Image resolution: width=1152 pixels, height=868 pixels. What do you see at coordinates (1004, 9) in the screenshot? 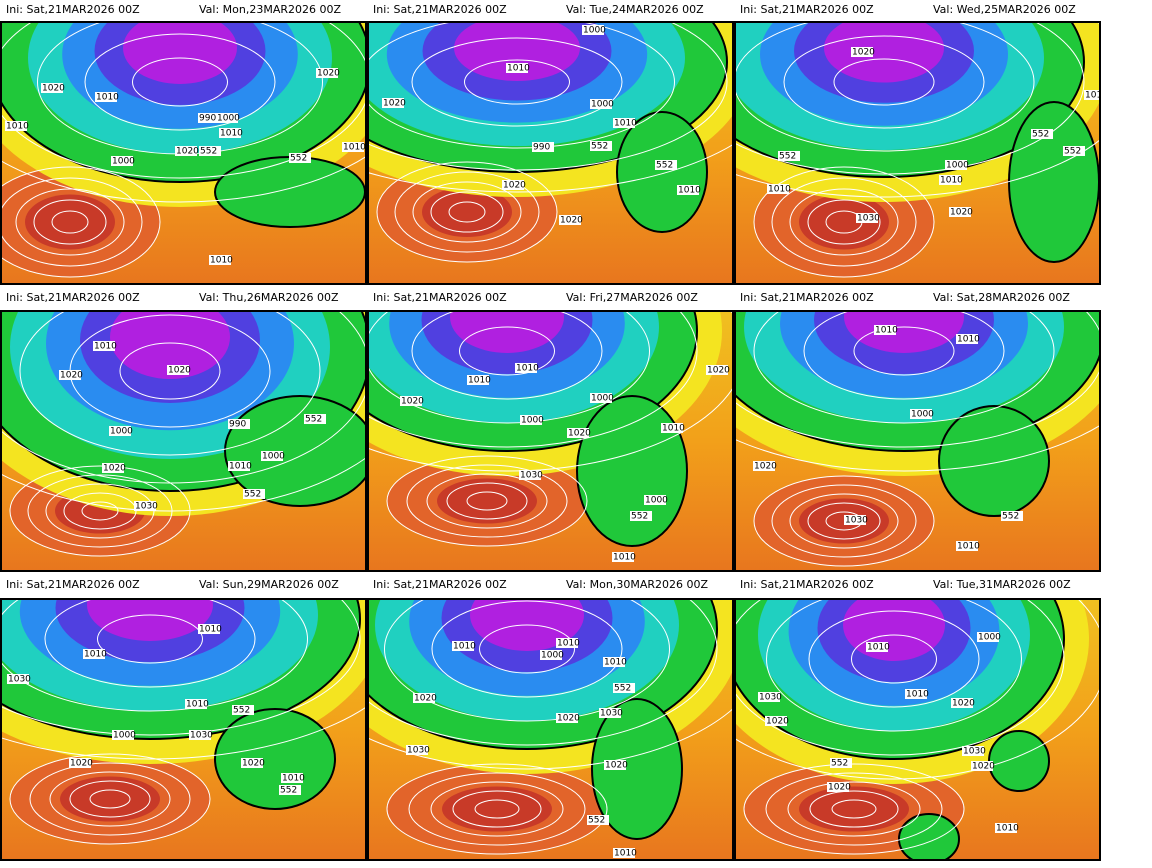
I see `valid-time: Val: Wed,25MAR2026 00Z` at bounding box center [1004, 9].